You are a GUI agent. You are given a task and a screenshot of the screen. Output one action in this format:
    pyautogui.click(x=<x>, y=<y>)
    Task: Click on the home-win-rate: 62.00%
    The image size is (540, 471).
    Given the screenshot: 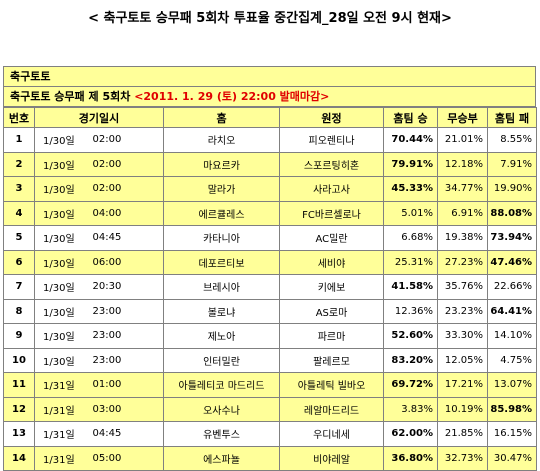 What is the action you would take?
    pyautogui.click(x=411, y=434)
    